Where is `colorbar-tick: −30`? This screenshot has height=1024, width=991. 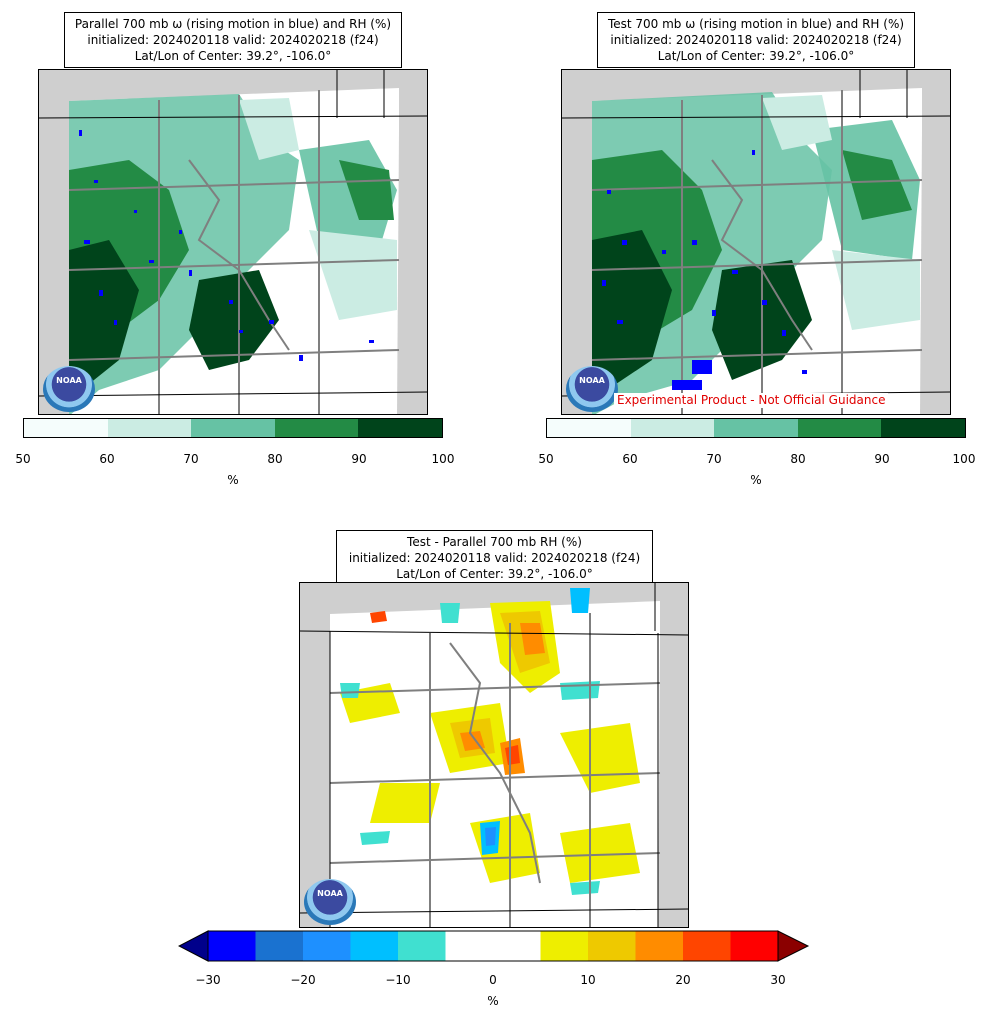 colorbar-tick: −30 is located at coordinates (208, 980).